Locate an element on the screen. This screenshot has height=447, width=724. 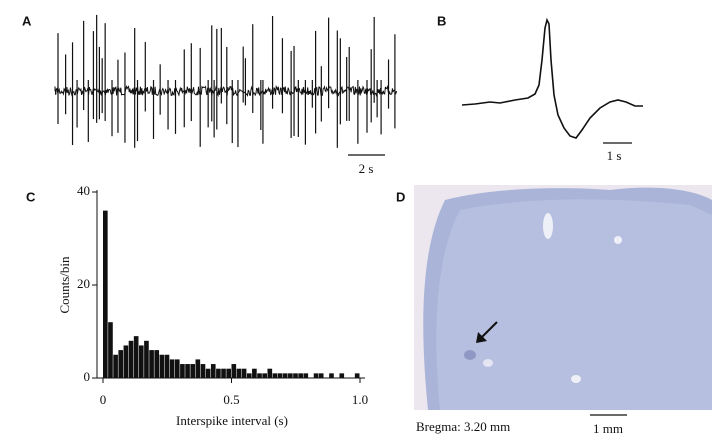
panel-label: C is located at coordinates (31, 196).